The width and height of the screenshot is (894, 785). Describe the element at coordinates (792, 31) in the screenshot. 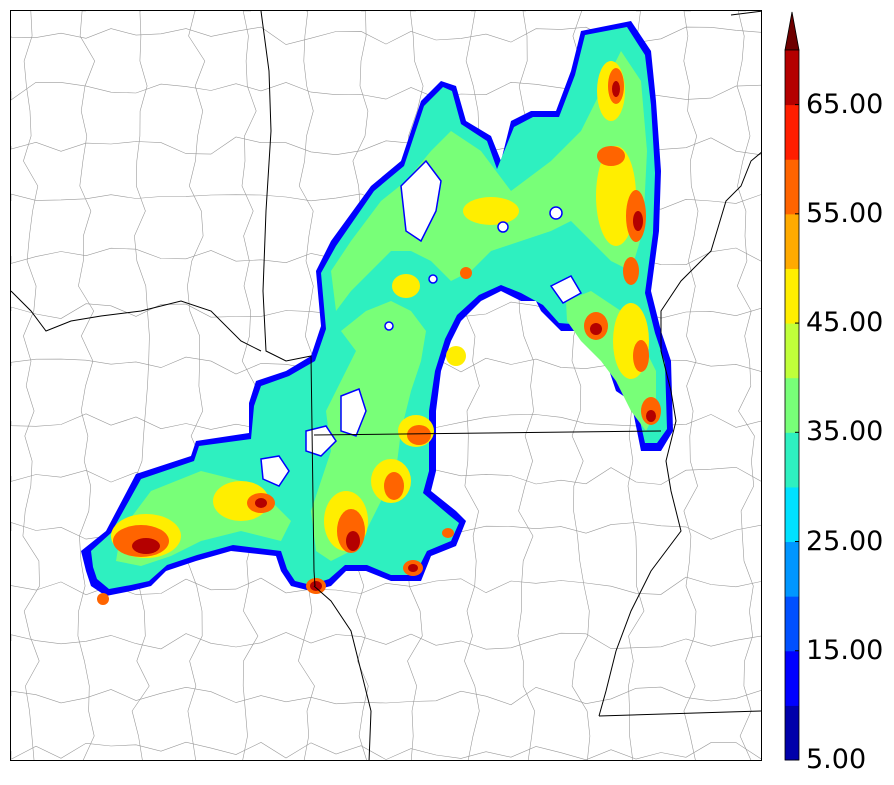

I see `colorbar-extend-arrow` at that location.